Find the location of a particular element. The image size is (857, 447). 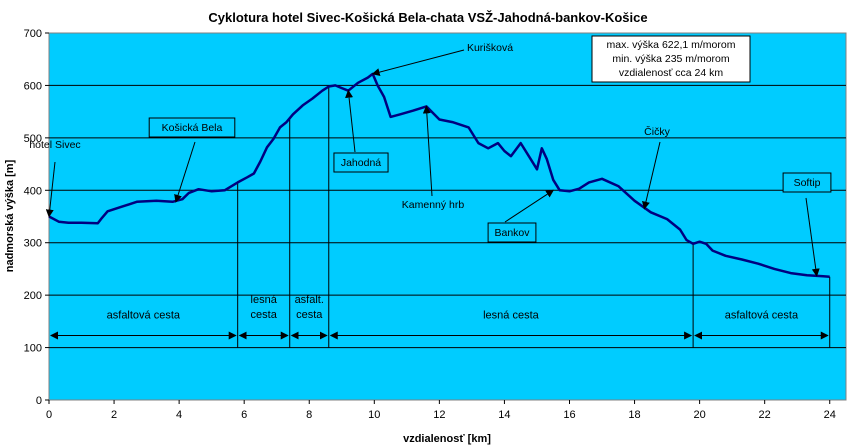

y-axis: 0 100 200 300 400 500 600 700 is located at coordinates (36, 217).